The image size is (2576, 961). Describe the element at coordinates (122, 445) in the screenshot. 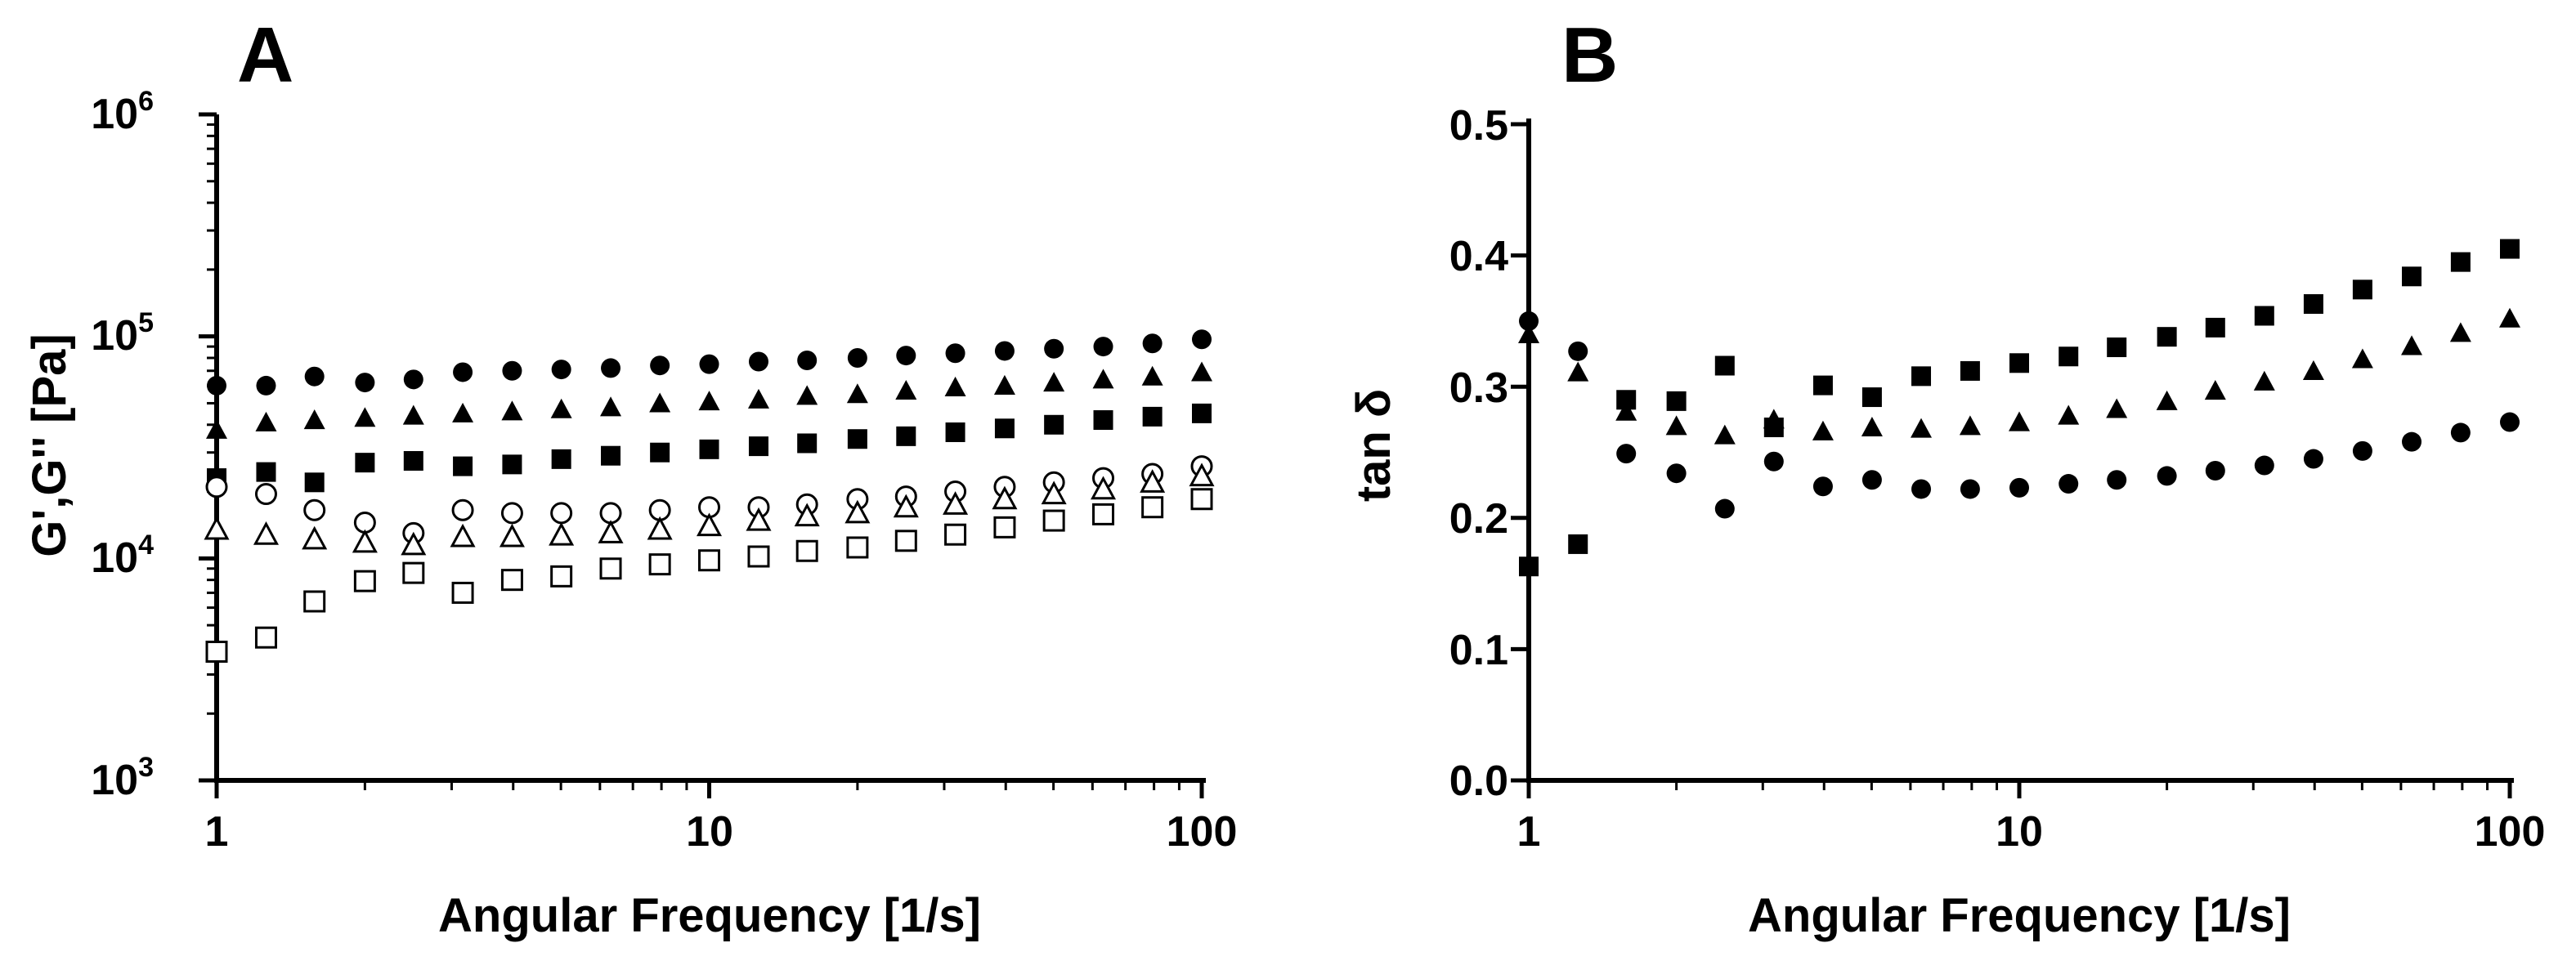

I see `panel-a-y-tick-labels: 103 104 105 106` at that location.